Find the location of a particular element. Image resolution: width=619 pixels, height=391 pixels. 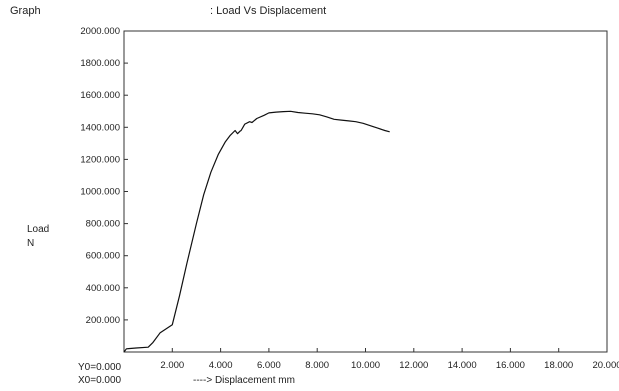

x0-origin-label: X0=0.000 is located at coordinates (100, 380).